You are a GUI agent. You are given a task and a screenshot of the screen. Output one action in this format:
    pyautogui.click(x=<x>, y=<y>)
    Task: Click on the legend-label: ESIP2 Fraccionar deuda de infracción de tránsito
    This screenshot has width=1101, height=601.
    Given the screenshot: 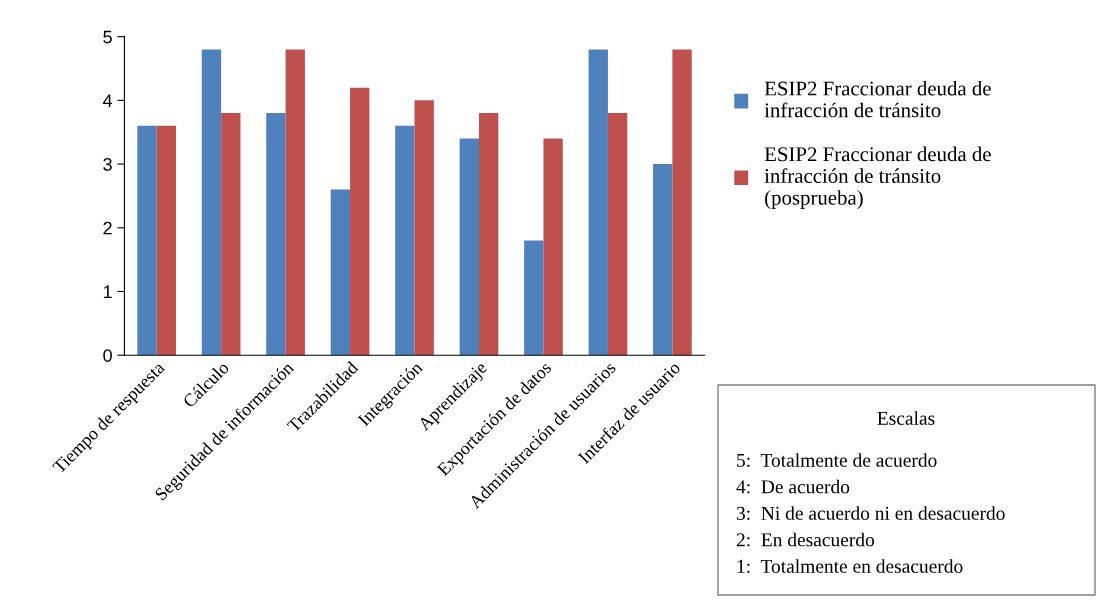 What is the action you would take?
    pyautogui.click(x=877, y=99)
    